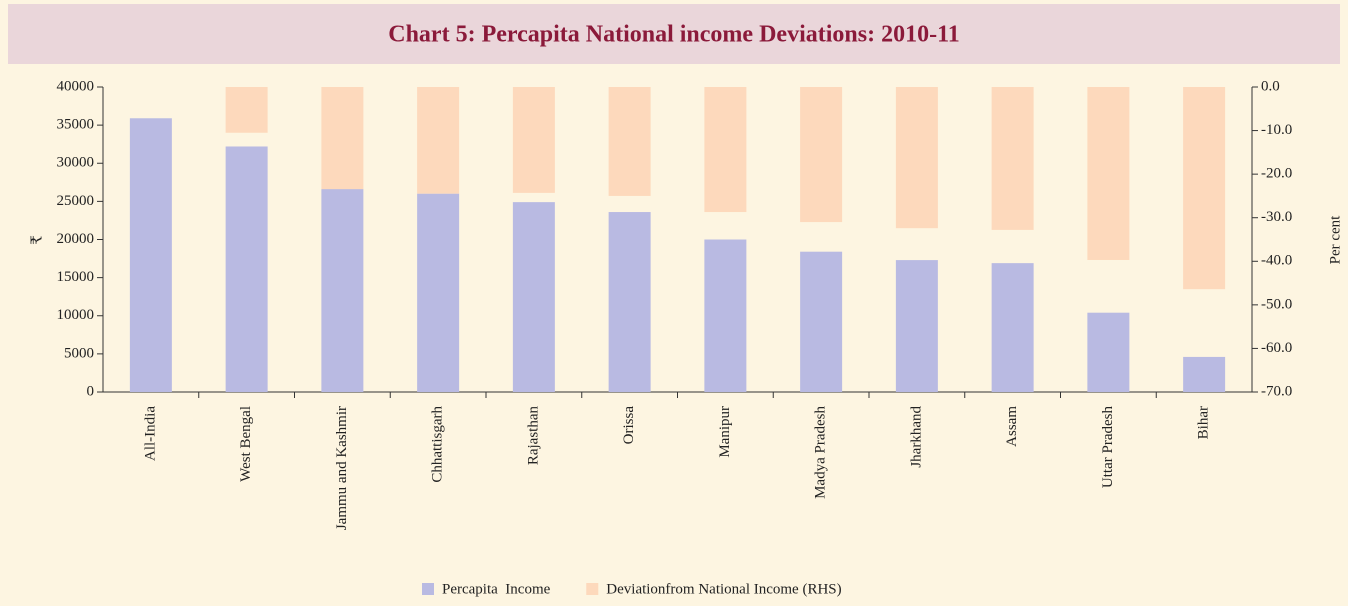 The image size is (1348, 611). Describe the element at coordinates (342, 468) in the screenshot. I see `x-tick-label: Jammu and Kashmir` at that location.